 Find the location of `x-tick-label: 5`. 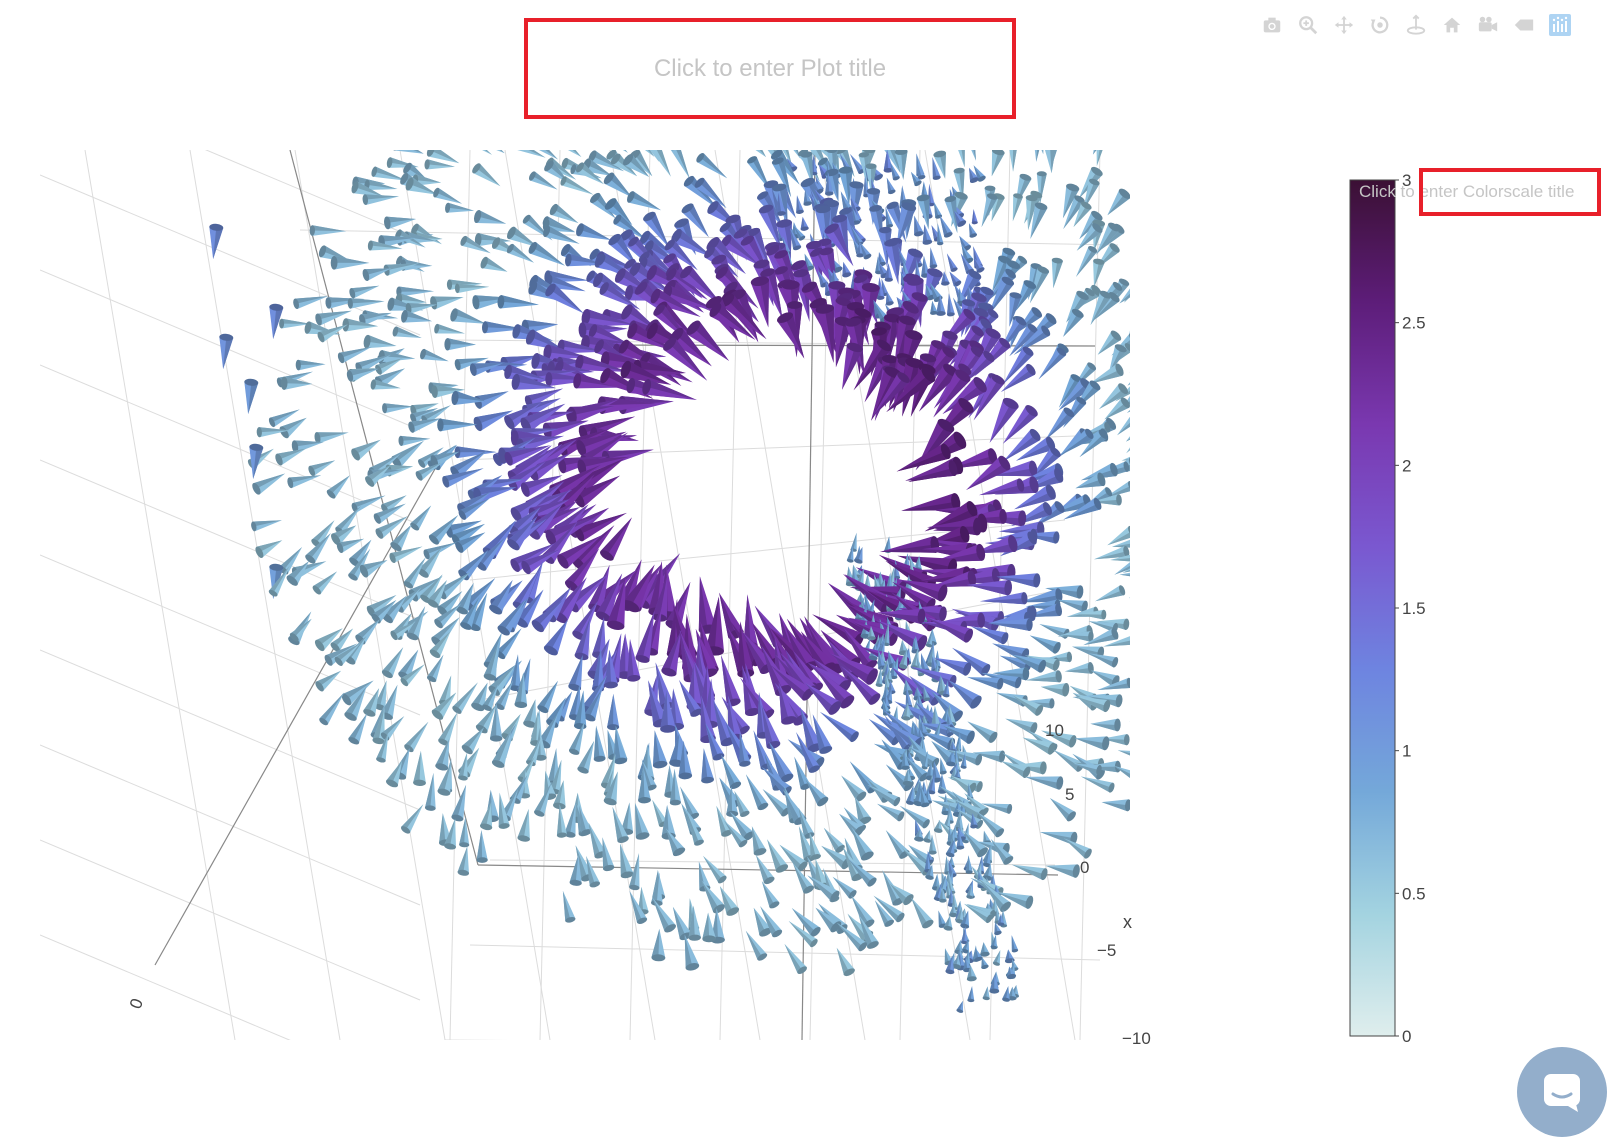

x-tick-label: 5 is located at coordinates (1069, 794).